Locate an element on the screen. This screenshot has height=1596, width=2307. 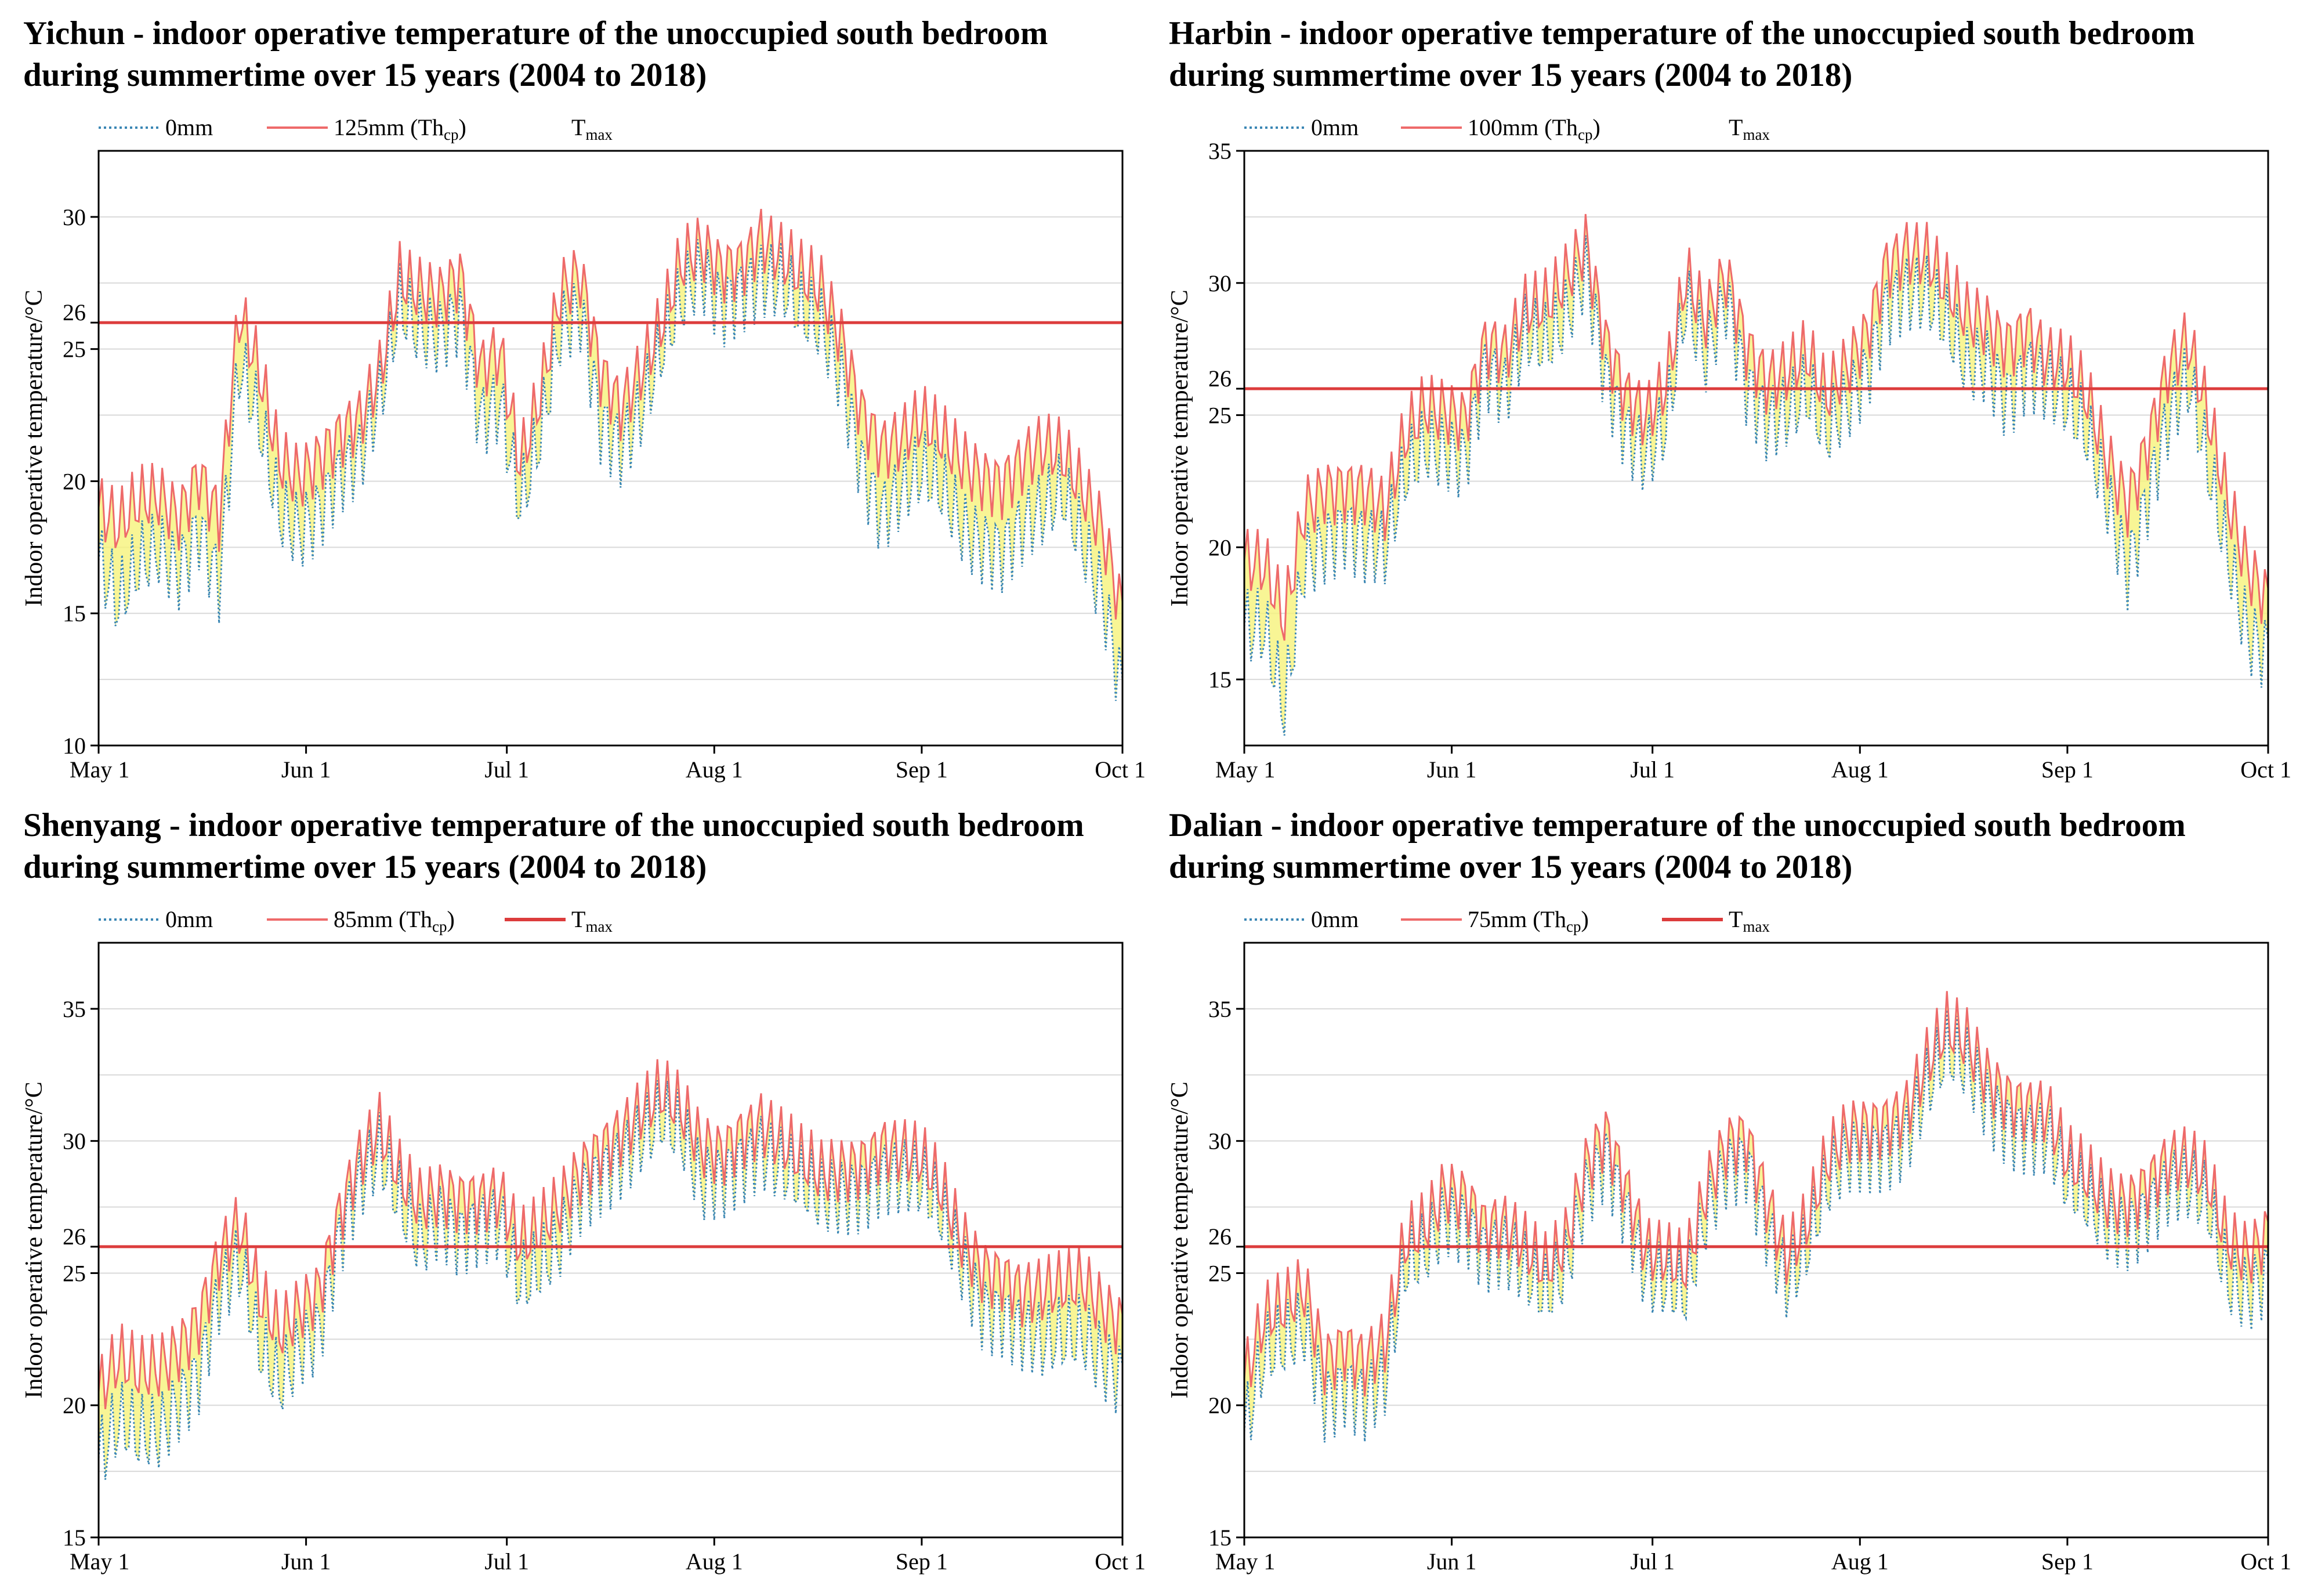
legend-label-insulated-main: 100mm (Th is located at coordinates (1523, 127).